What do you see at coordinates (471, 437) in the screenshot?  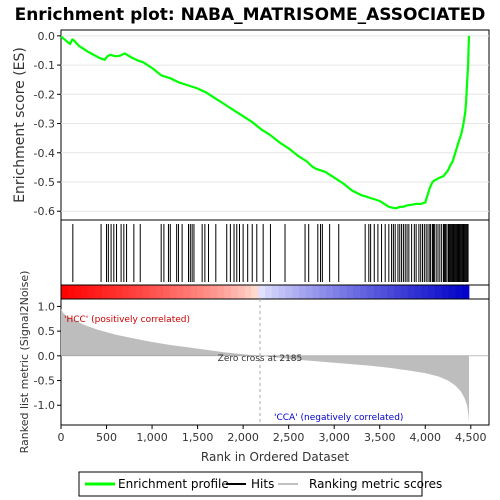 I see `x-tick-label: 4,500` at bounding box center [471, 437].